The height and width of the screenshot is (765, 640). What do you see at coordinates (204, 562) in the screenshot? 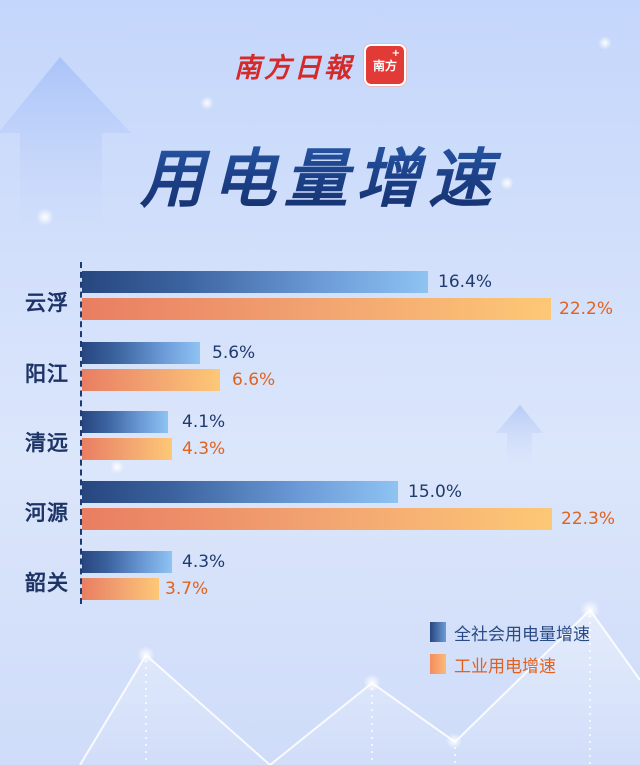
I see `value-label-total: 4.3%` at bounding box center [204, 562].